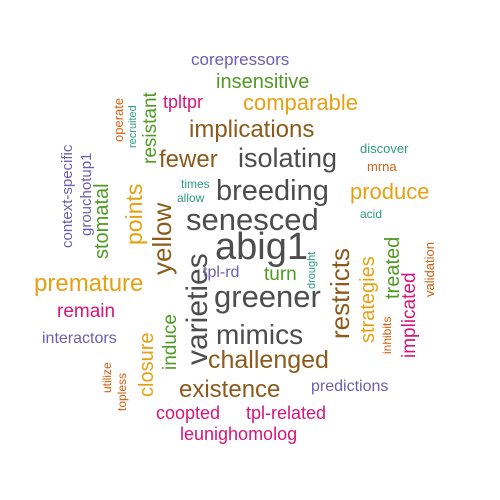 The height and width of the screenshot is (500, 500). What do you see at coordinates (288, 158) in the screenshot?
I see `word-isolating: isolating` at bounding box center [288, 158].